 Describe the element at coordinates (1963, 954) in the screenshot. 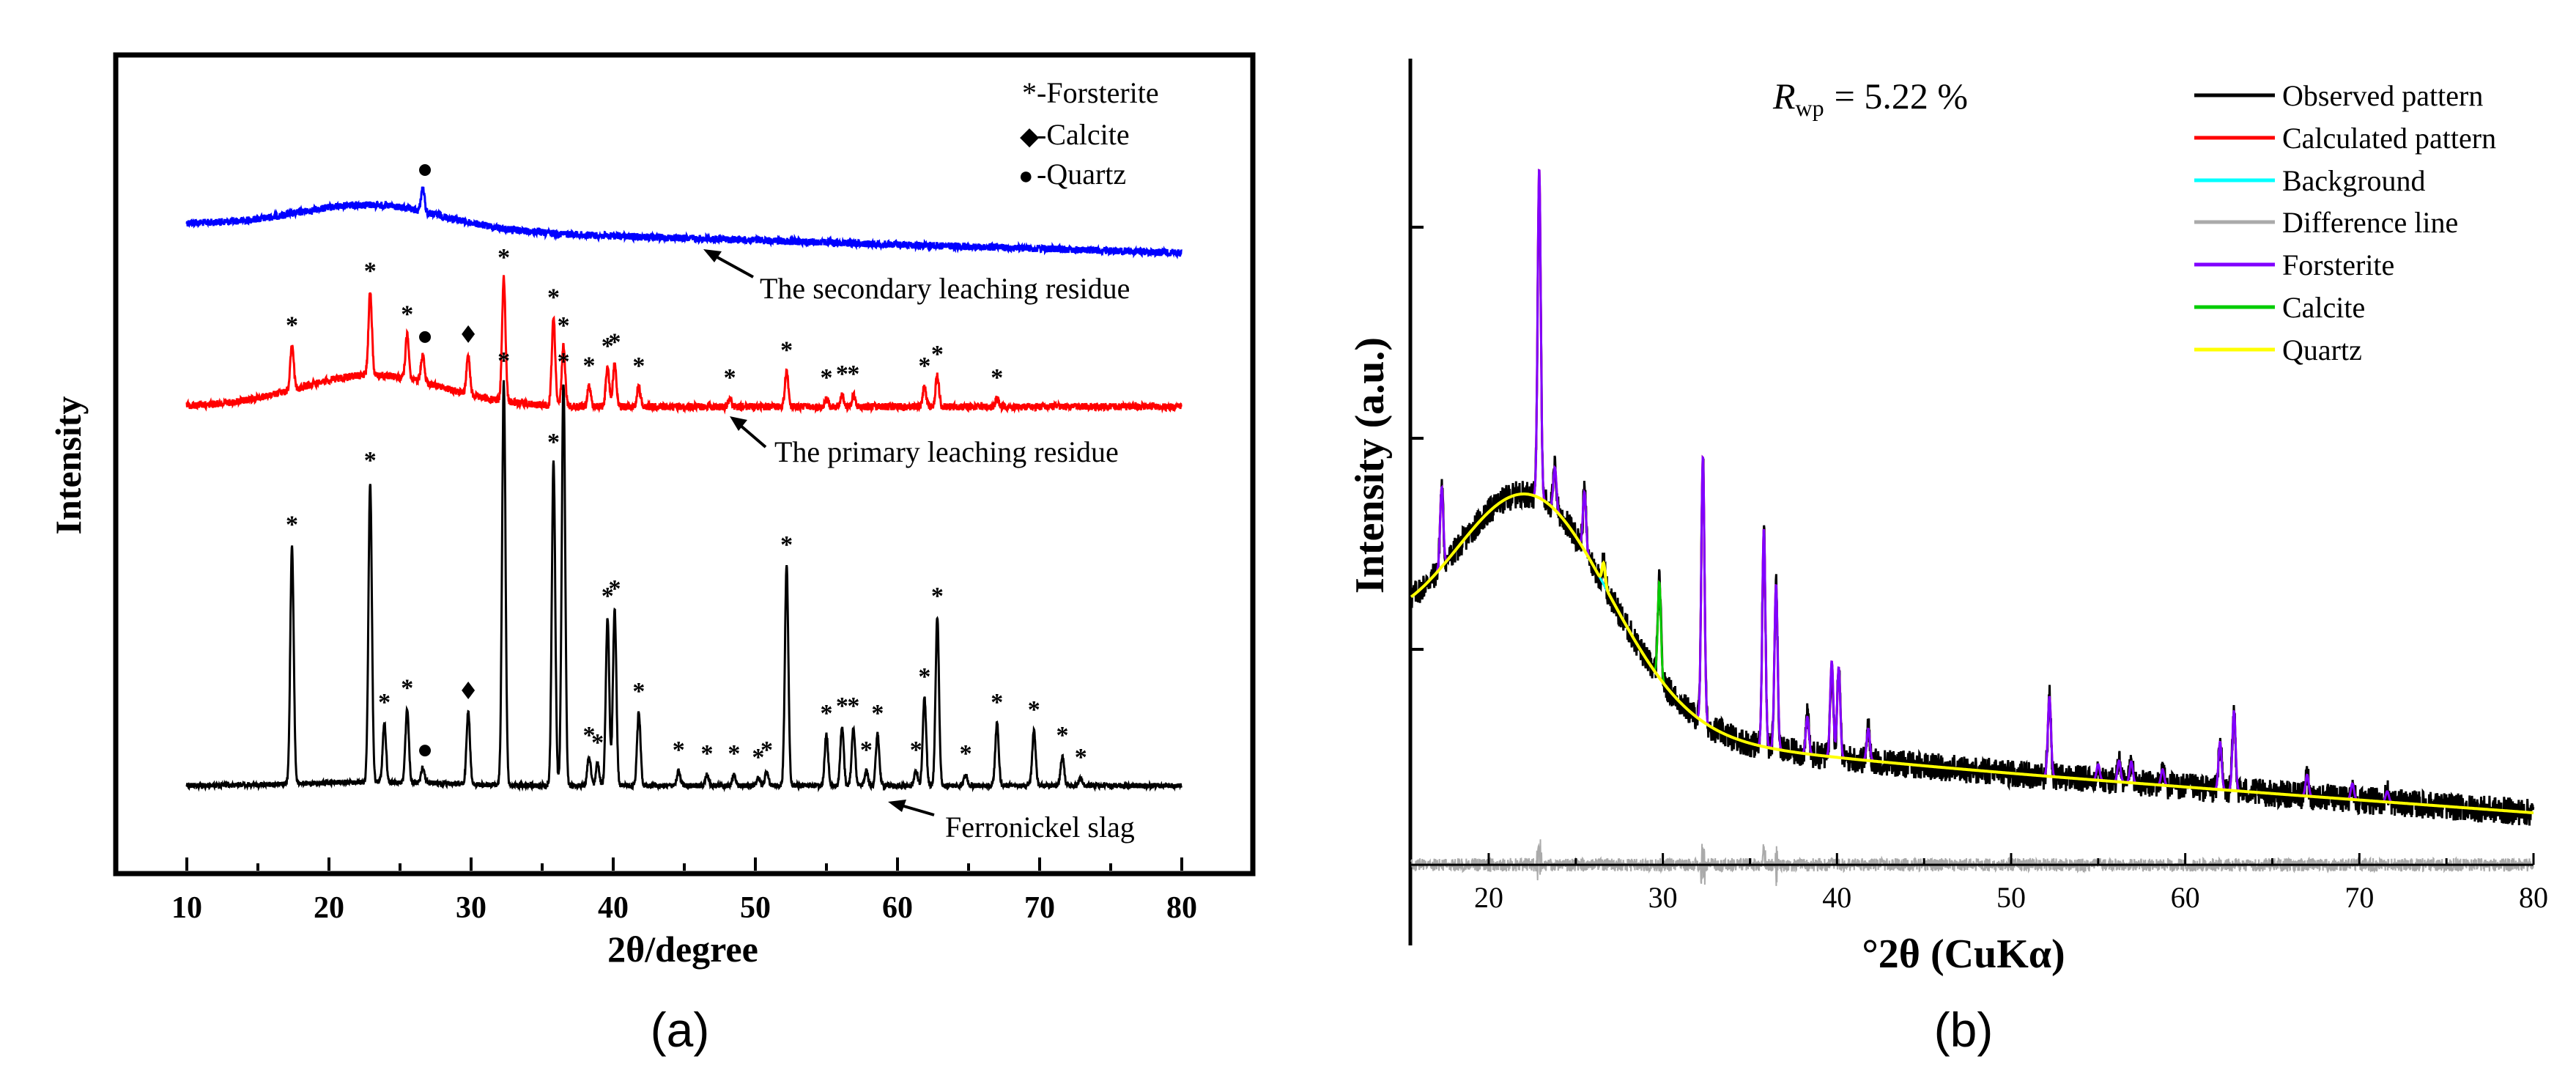

I see `x-axis-label-b: °2θ (CuKα)` at that location.